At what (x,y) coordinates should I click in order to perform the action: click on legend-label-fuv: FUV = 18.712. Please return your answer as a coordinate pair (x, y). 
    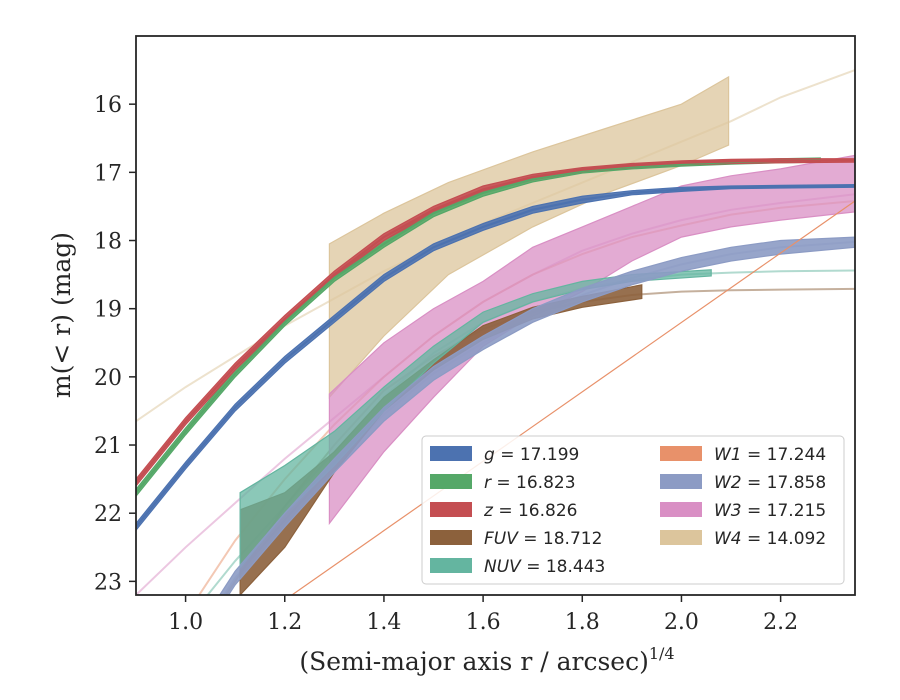
    Looking at the image, I should click on (543, 539).